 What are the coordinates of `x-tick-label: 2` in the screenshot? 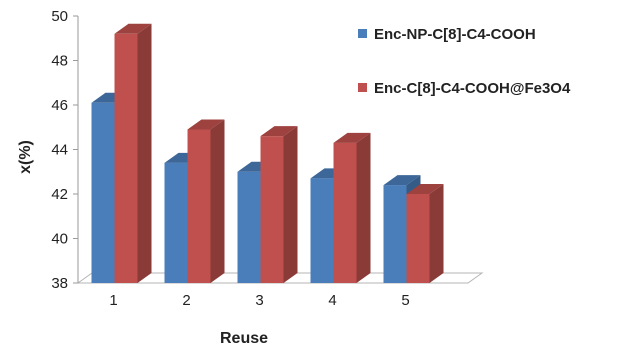 It's located at (186, 300).